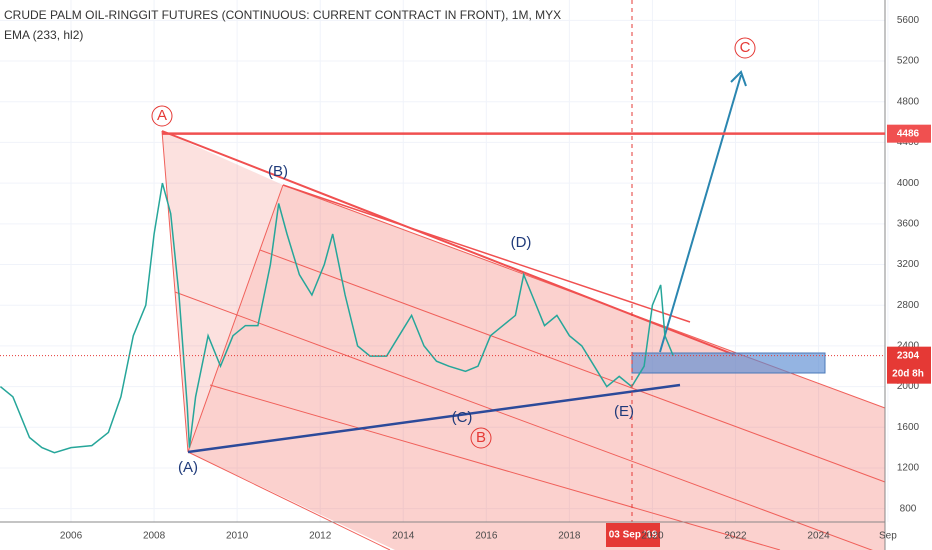 The height and width of the screenshot is (550, 932). Describe the element at coordinates (700, 213) in the screenshot. I see `projection-arrow` at that location.